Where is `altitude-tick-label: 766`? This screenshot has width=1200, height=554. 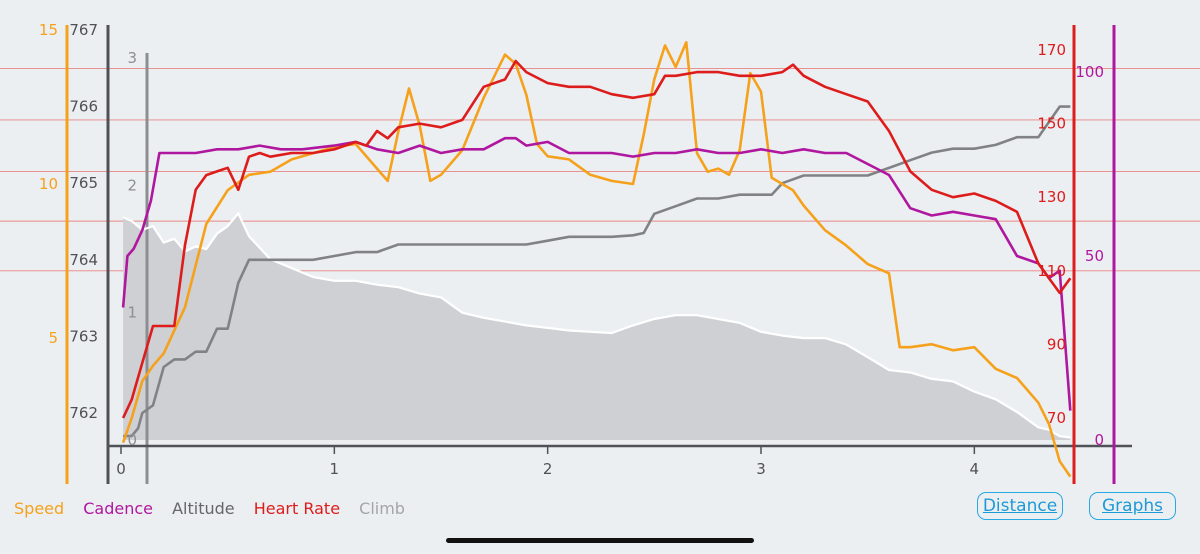
altitude-tick-label: 766 is located at coordinates (83, 107).